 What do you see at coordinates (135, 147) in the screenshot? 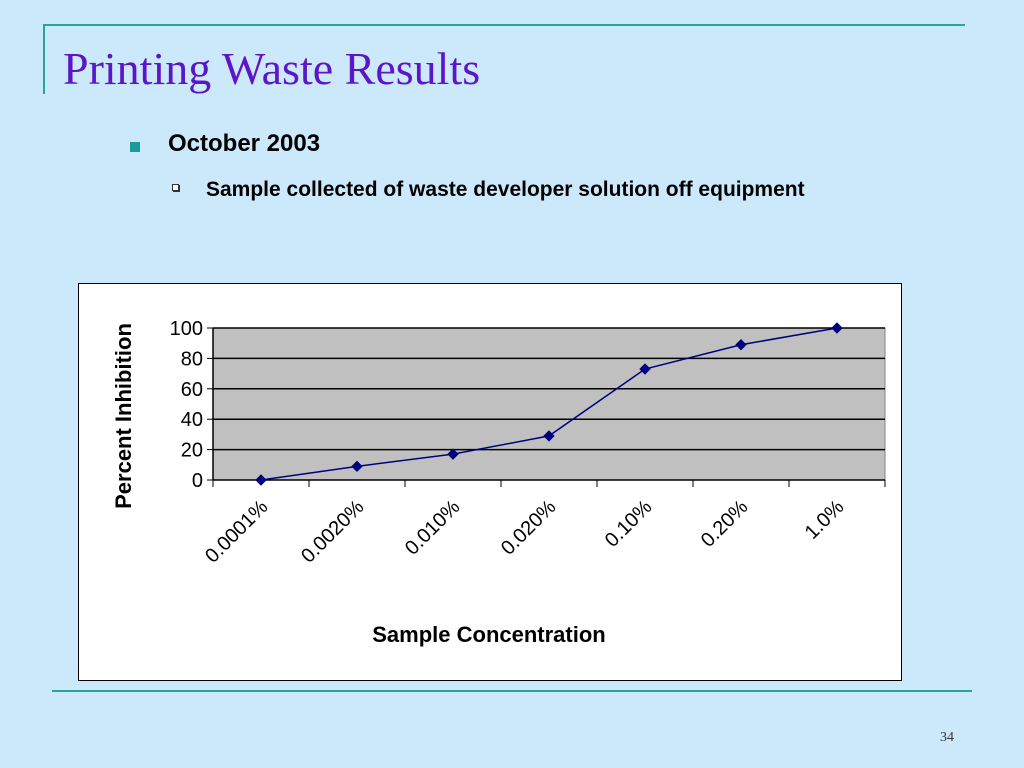
I see `square-bullet-icon` at bounding box center [135, 147].